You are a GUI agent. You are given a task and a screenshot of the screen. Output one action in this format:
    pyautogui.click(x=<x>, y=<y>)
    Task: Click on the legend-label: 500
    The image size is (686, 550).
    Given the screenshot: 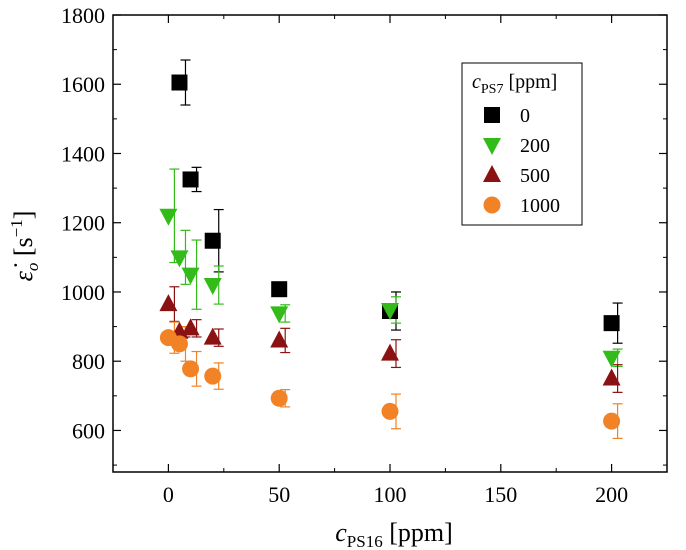 What is the action you would take?
    pyautogui.click(x=535, y=176)
    